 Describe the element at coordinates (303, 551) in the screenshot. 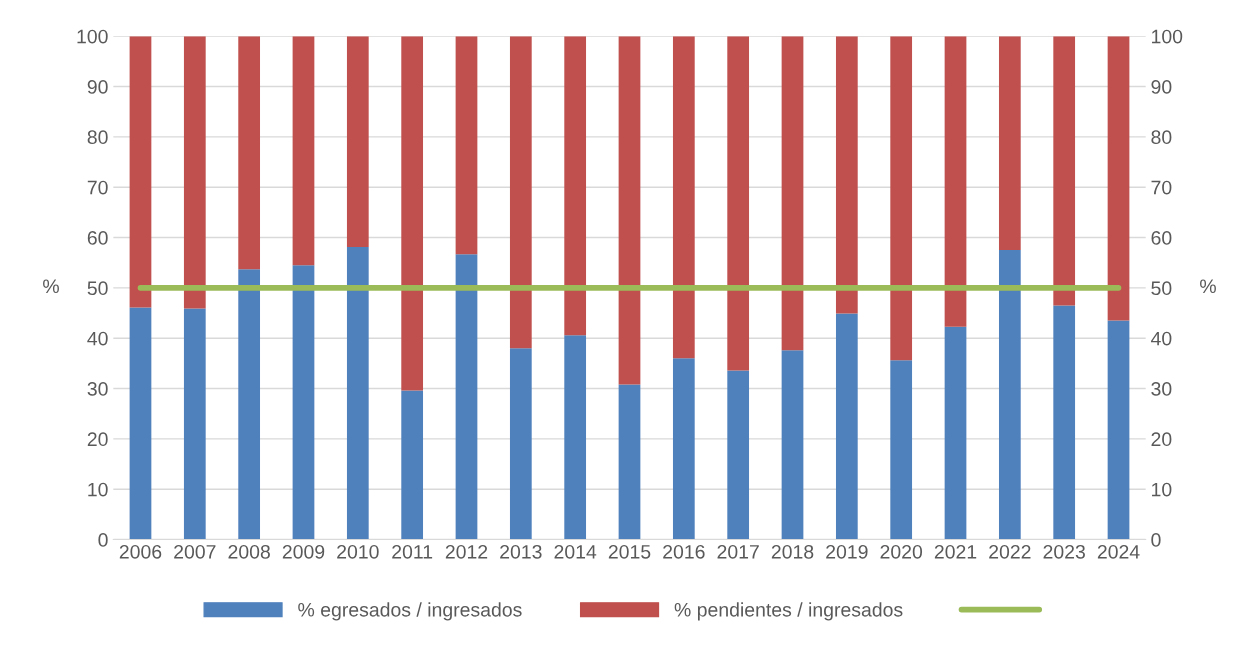

I see `x-tick-label: 2009` at that location.